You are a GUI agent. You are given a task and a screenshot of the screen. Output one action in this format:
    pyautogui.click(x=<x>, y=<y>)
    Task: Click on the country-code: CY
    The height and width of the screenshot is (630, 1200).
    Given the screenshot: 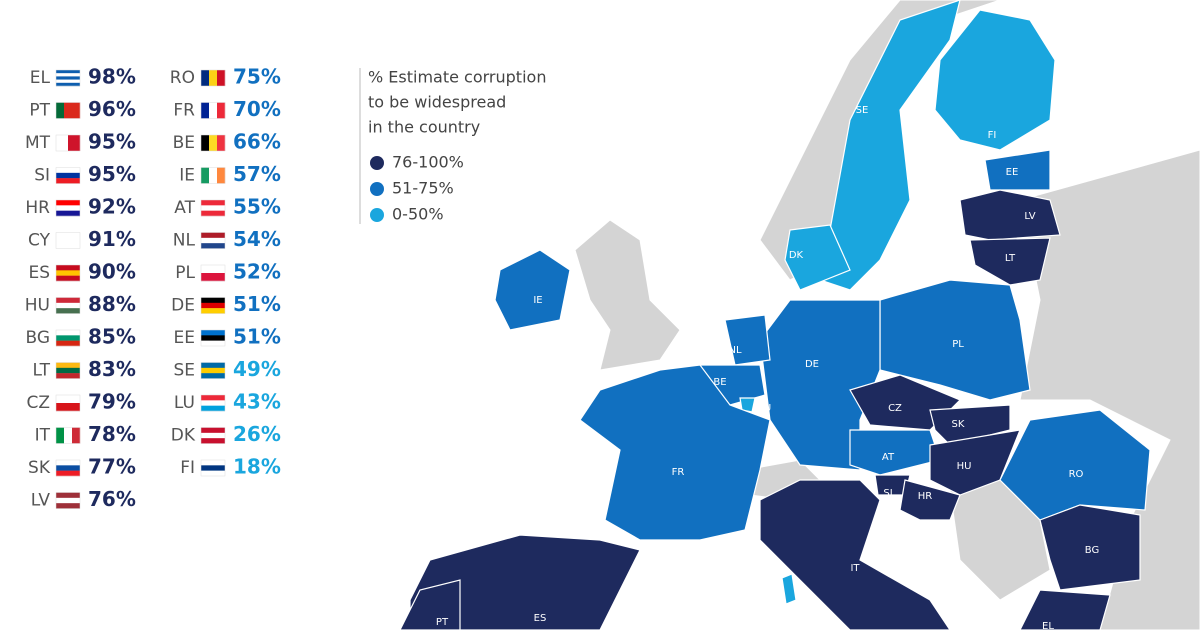 What is the action you would take?
    pyautogui.click(x=39, y=241)
    